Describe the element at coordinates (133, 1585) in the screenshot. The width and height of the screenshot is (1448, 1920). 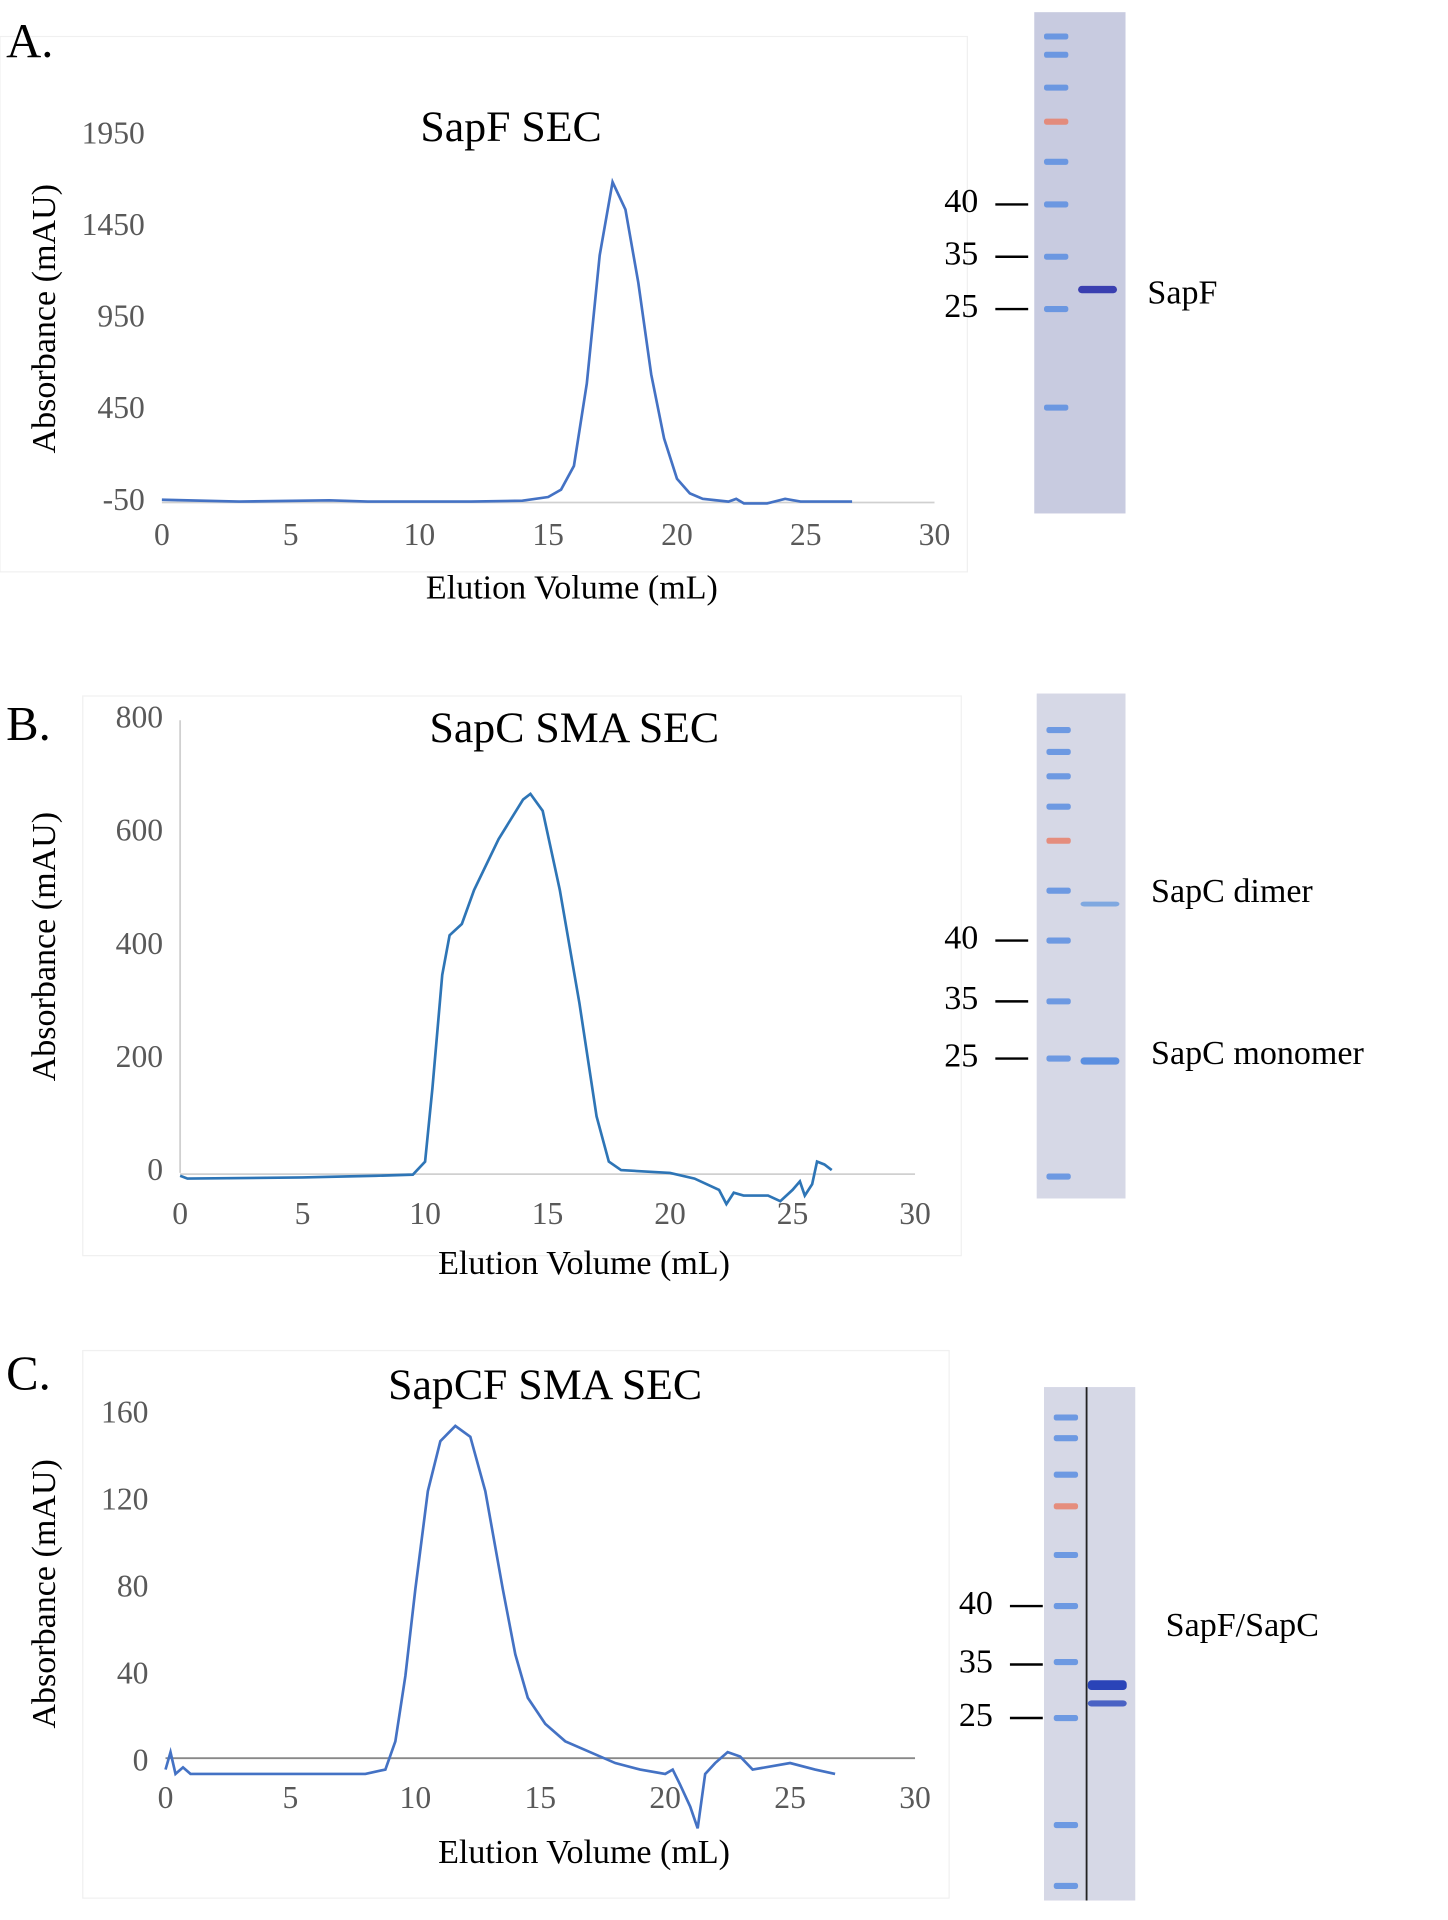
I see `y-tick-label: 80` at that location.